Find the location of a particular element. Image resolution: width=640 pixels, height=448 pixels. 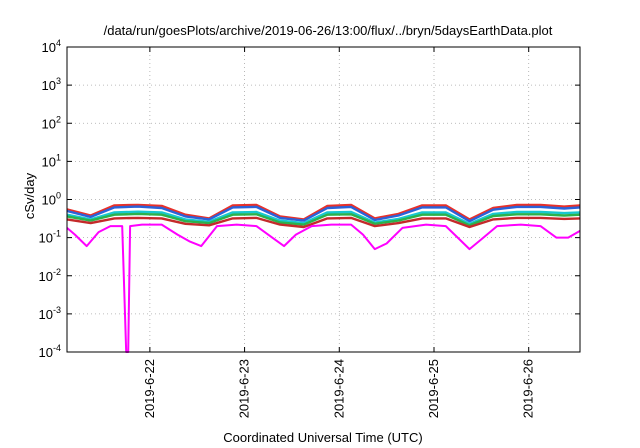

y-tick-label: 10⁻² is located at coordinates (50, 275).